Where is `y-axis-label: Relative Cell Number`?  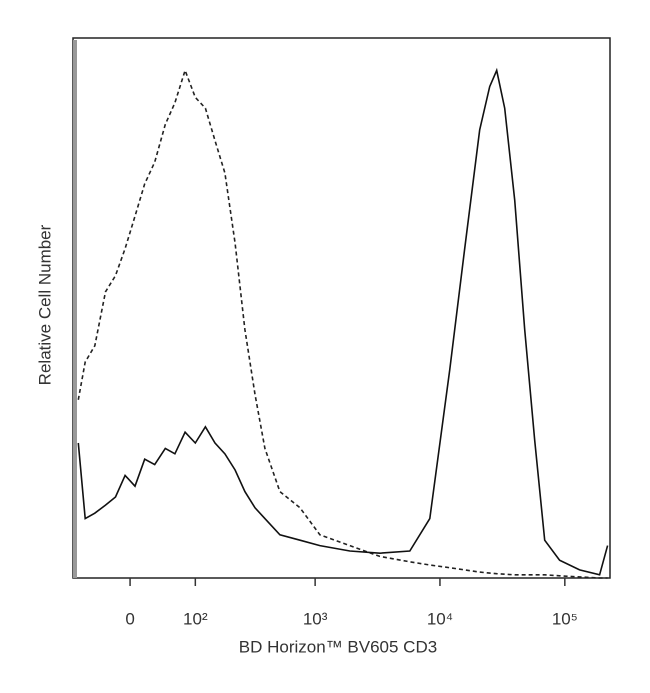
y-axis-label: Relative Cell Number is located at coordinates (44, 304).